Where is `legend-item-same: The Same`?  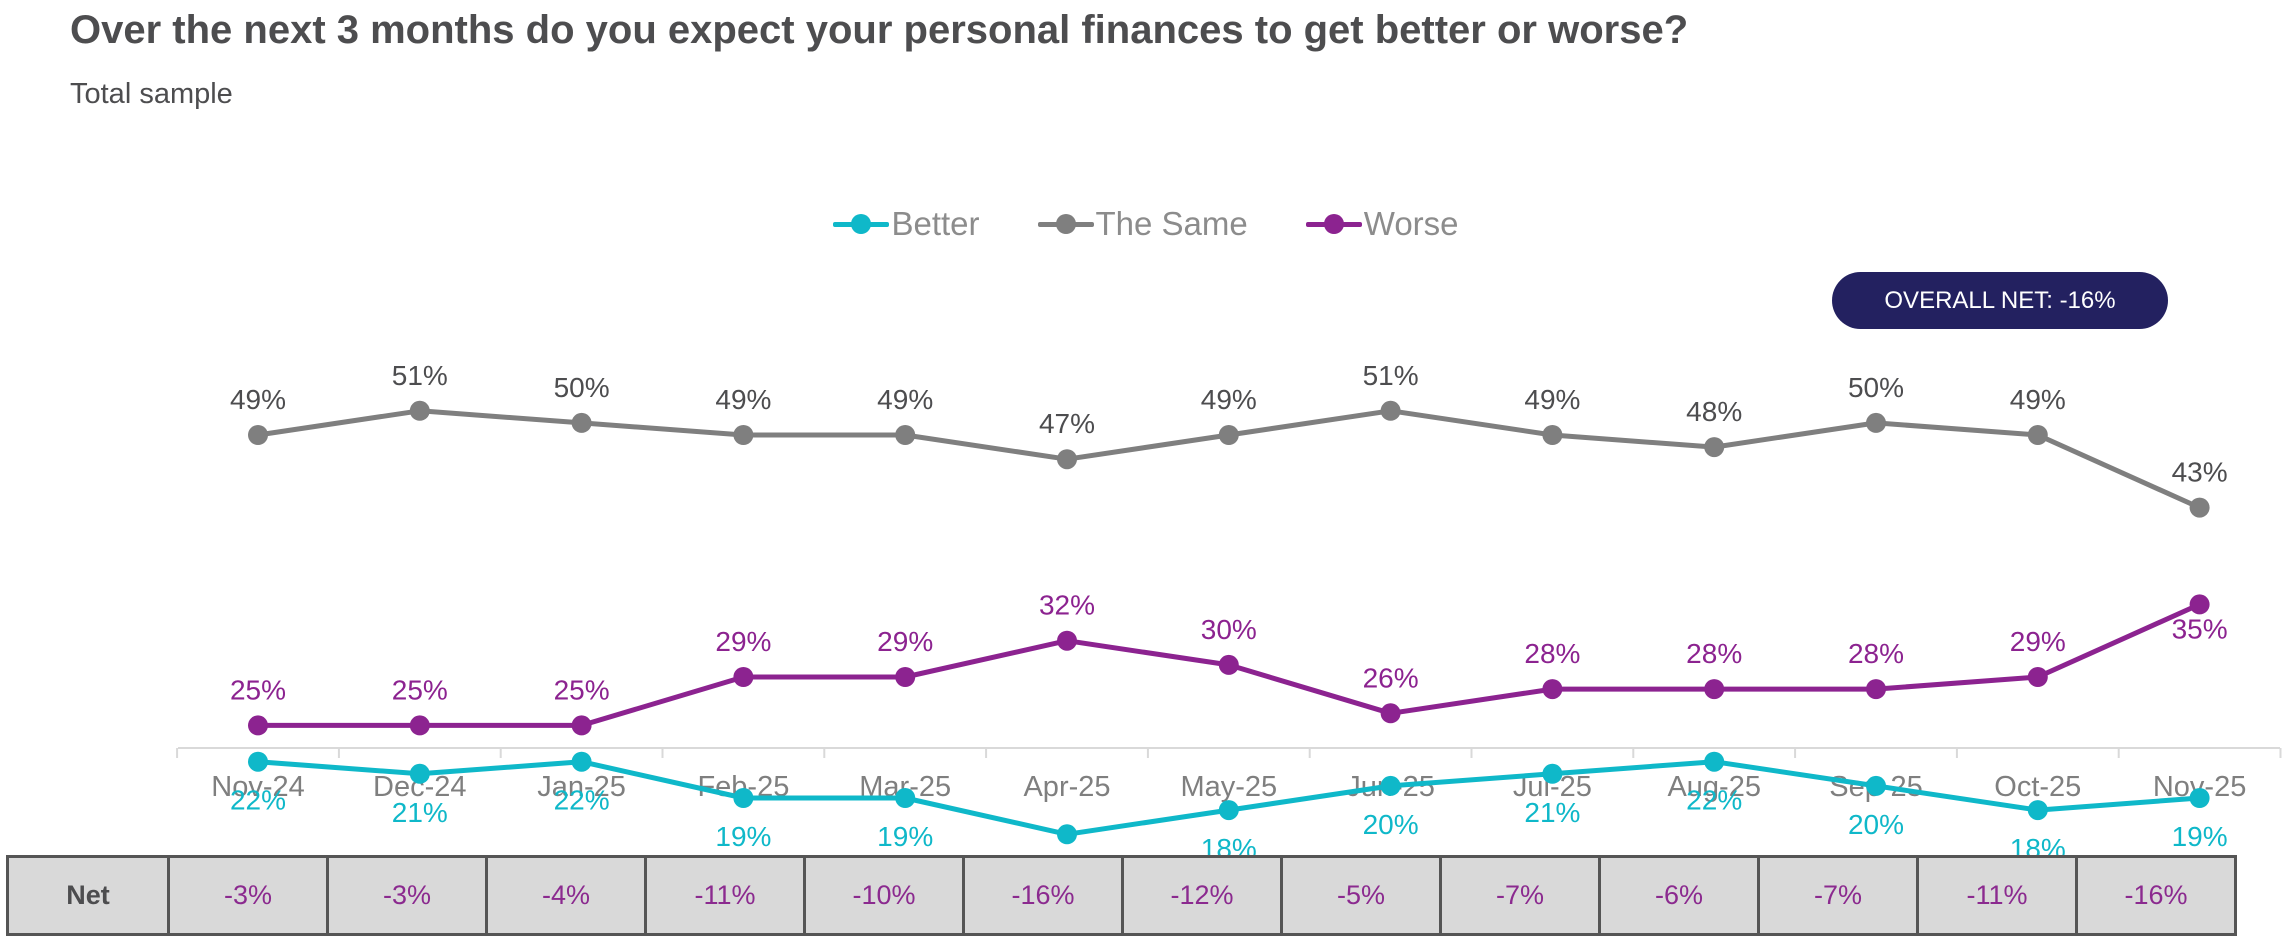 legend-item-same: The Same is located at coordinates (1142, 224).